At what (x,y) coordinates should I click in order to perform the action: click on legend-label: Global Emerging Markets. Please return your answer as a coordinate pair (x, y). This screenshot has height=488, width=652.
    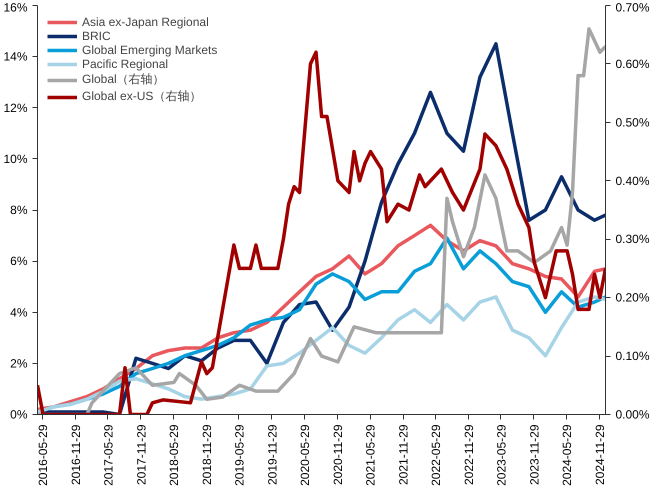
    Looking at the image, I should click on (150, 50).